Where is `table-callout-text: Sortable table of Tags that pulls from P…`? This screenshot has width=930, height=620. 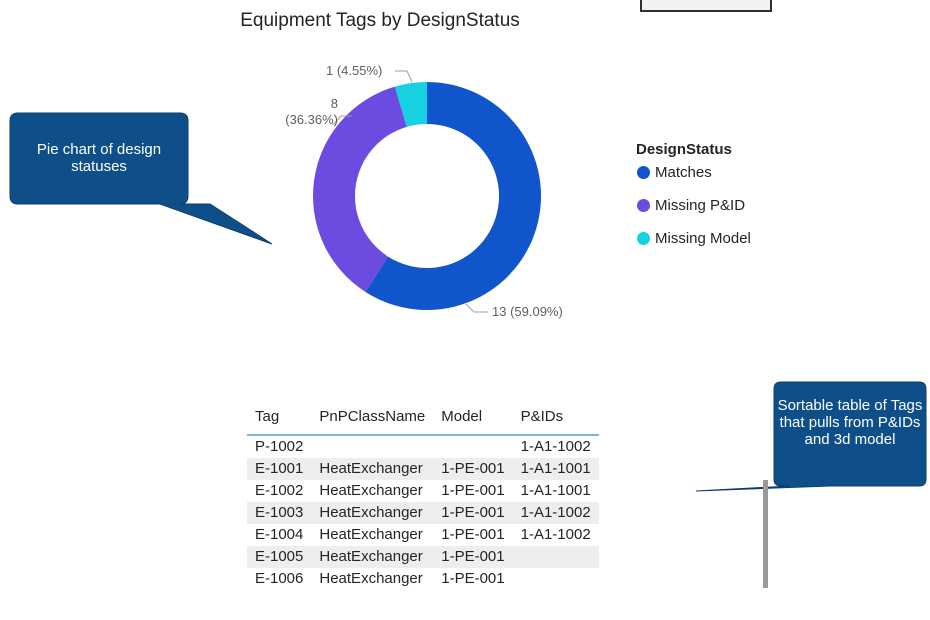
table-callout-text: Sortable table of Tags that pulls from P… is located at coordinates (850, 422).